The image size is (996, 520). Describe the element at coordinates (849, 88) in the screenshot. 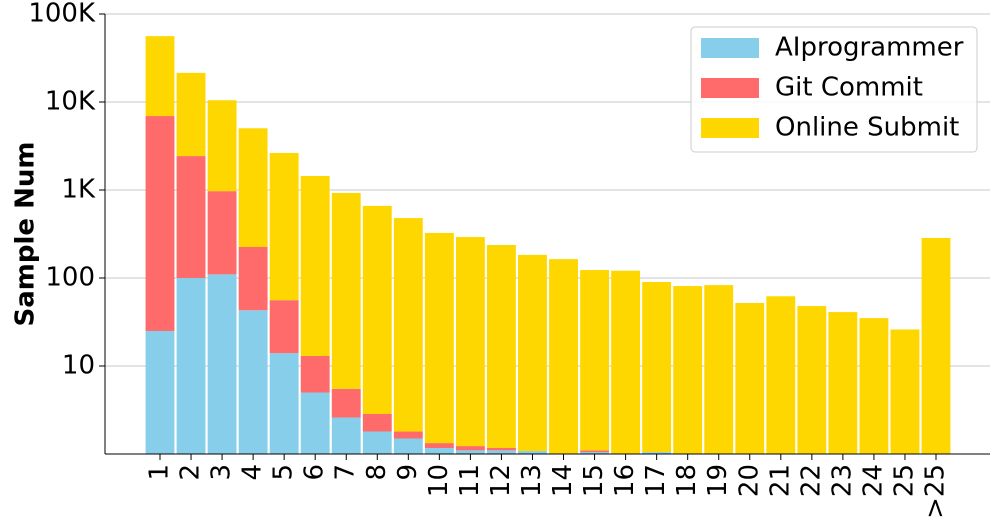

I see `legend-label: Git Commit` at that location.